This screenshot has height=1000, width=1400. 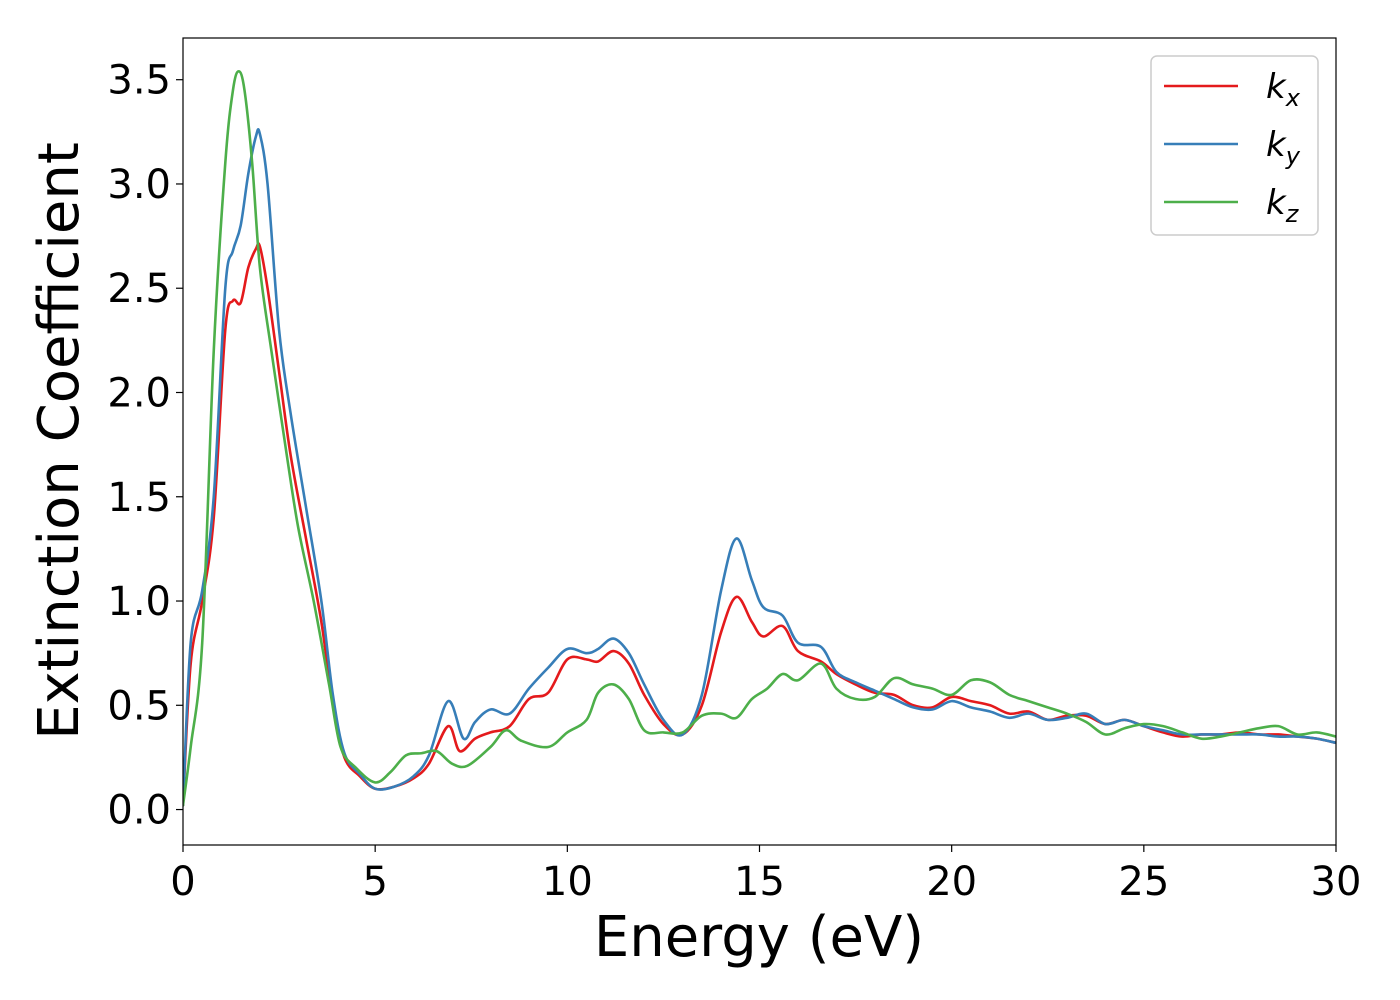 I want to click on y-tick-label: 1.0, so click(x=139, y=602).